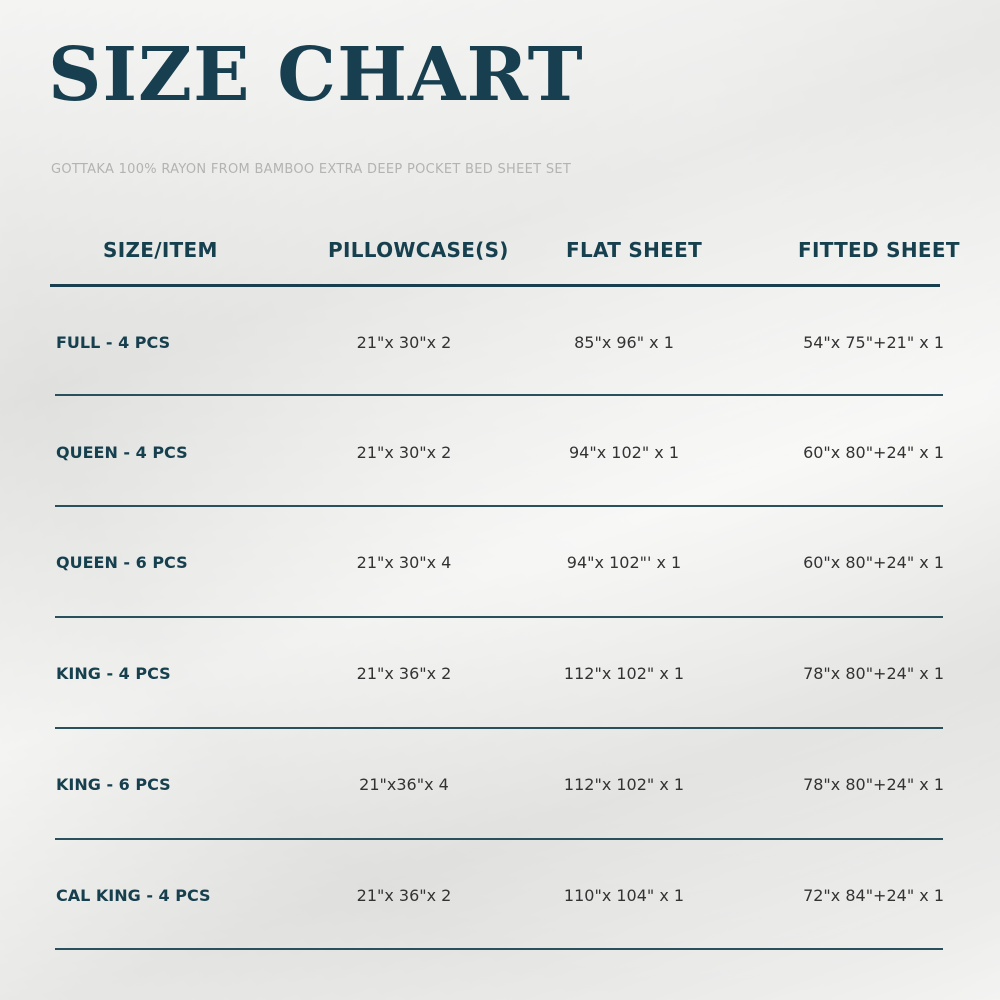 The width and height of the screenshot is (1000, 1000). Describe the element at coordinates (133, 895) in the screenshot. I see `size-label: CAL KING - 4 PCS` at that location.